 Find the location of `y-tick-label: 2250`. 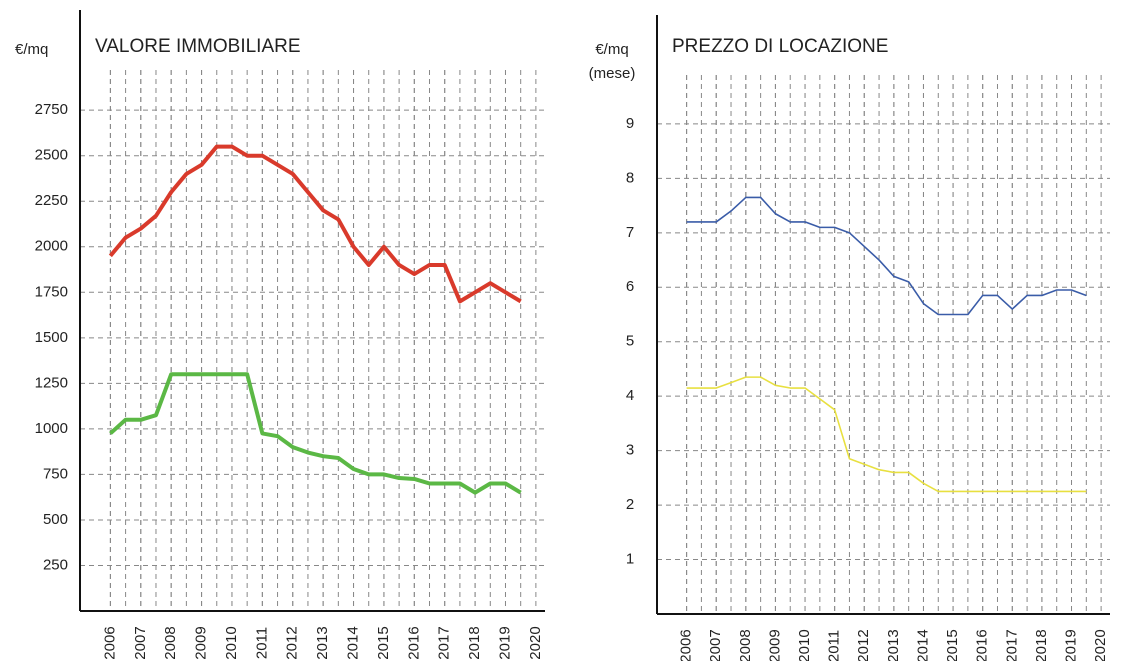

y-tick-label: 2250 is located at coordinates (51, 200).